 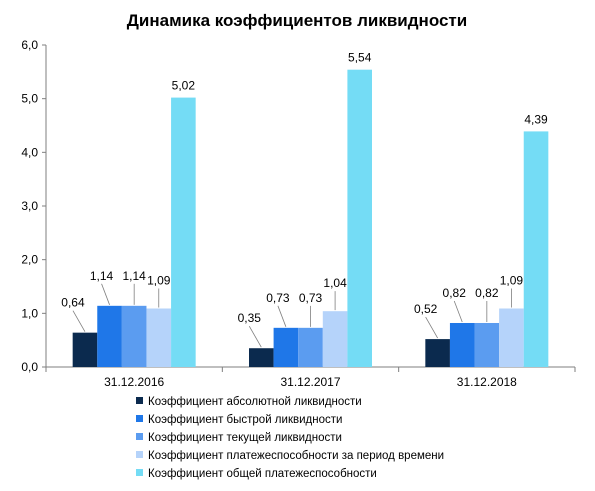 I want to click on data-label: 0,35, so click(x=250, y=318).